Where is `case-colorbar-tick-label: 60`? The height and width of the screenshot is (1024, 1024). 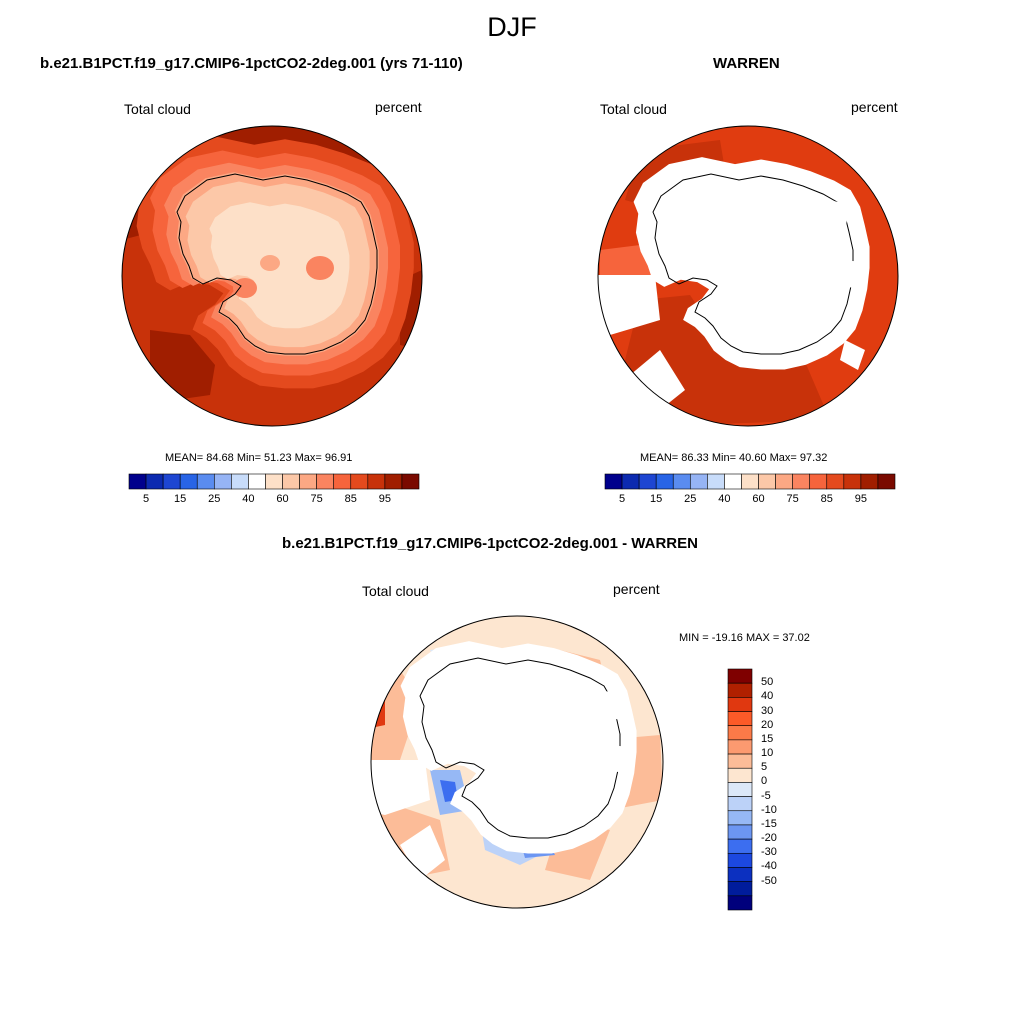 case-colorbar-tick-label: 60 is located at coordinates (282, 499).